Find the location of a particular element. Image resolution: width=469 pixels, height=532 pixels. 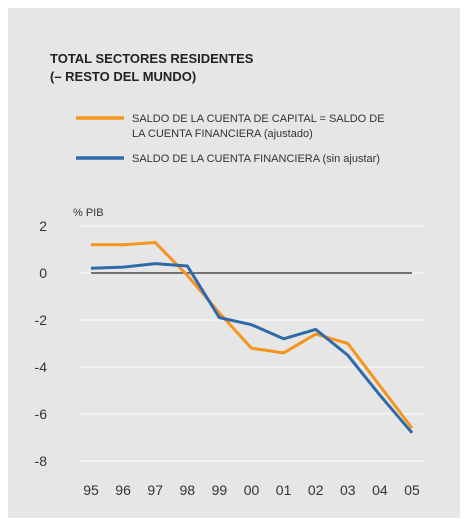

x-tick-label: 03 is located at coordinates (348, 490).